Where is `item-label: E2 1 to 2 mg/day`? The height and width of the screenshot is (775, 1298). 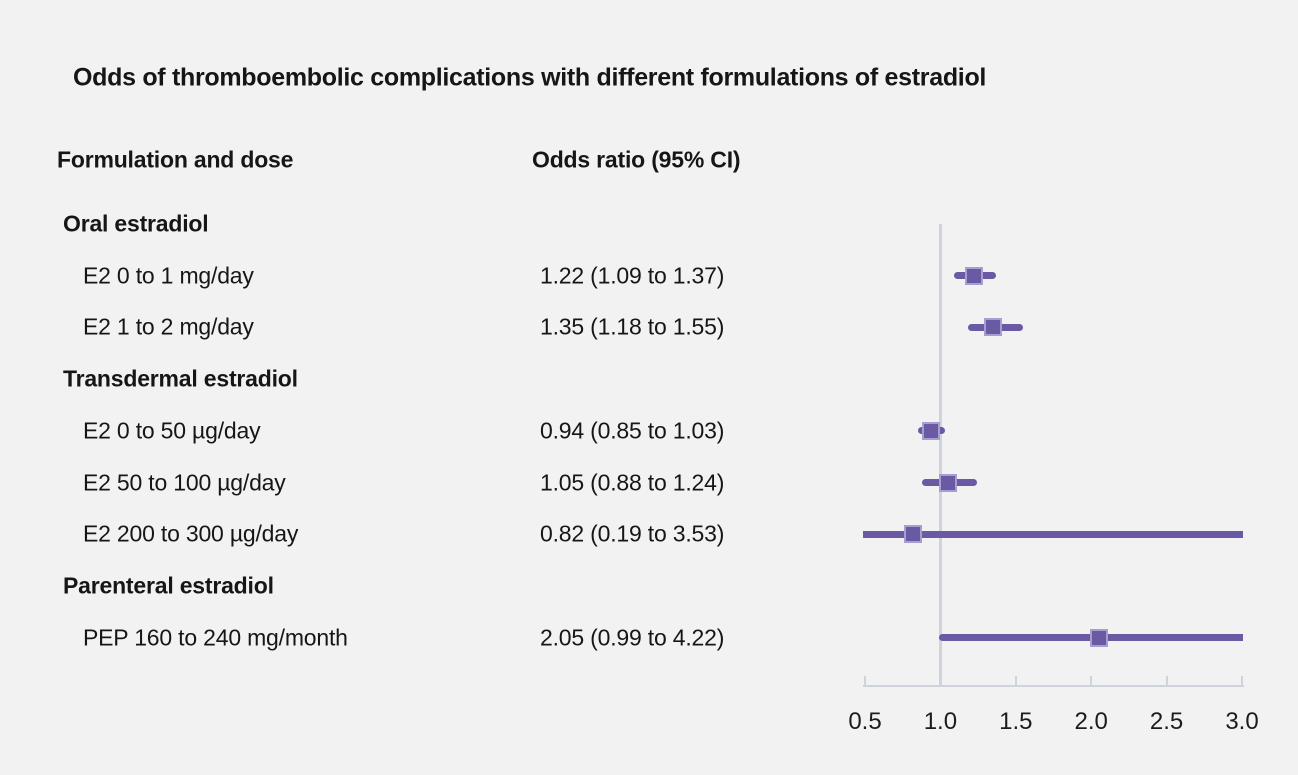 item-label: E2 1 to 2 mg/day is located at coordinates (168, 326).